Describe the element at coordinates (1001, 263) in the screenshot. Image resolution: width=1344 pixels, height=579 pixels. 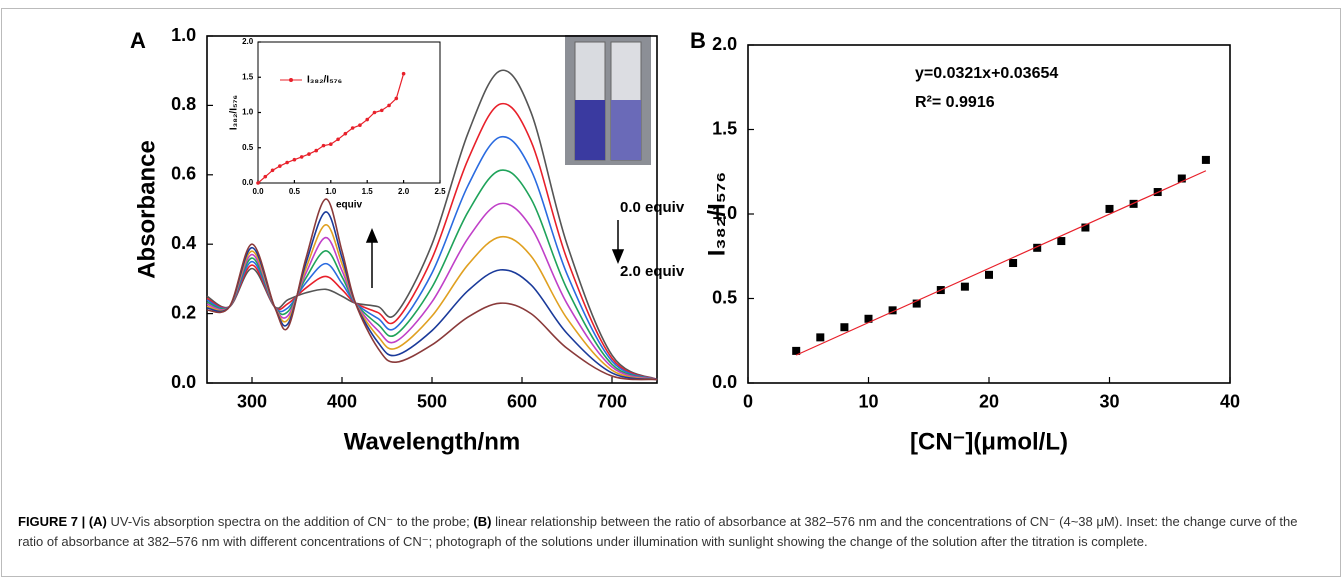
I see `fit-line` at that location.